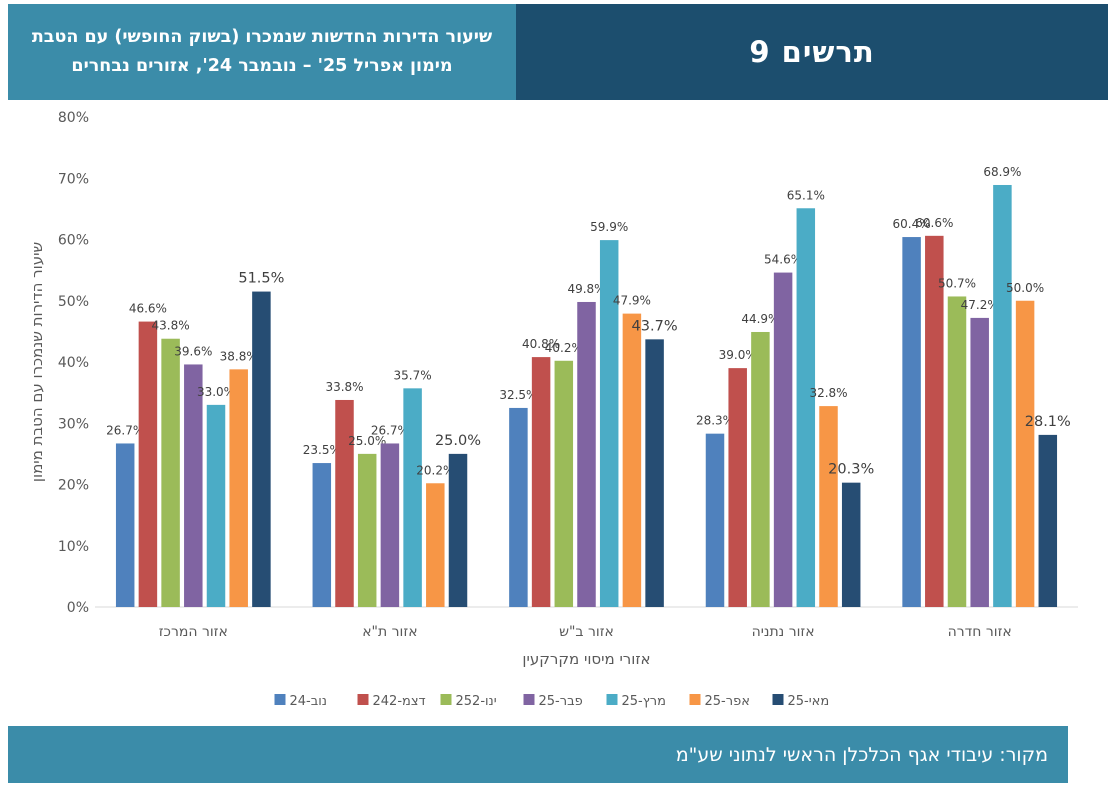  What do you see at coordinates (1025, 288) in the screenshot?
I see `data-label: 50.0%` at bounding box center [1025, 288].